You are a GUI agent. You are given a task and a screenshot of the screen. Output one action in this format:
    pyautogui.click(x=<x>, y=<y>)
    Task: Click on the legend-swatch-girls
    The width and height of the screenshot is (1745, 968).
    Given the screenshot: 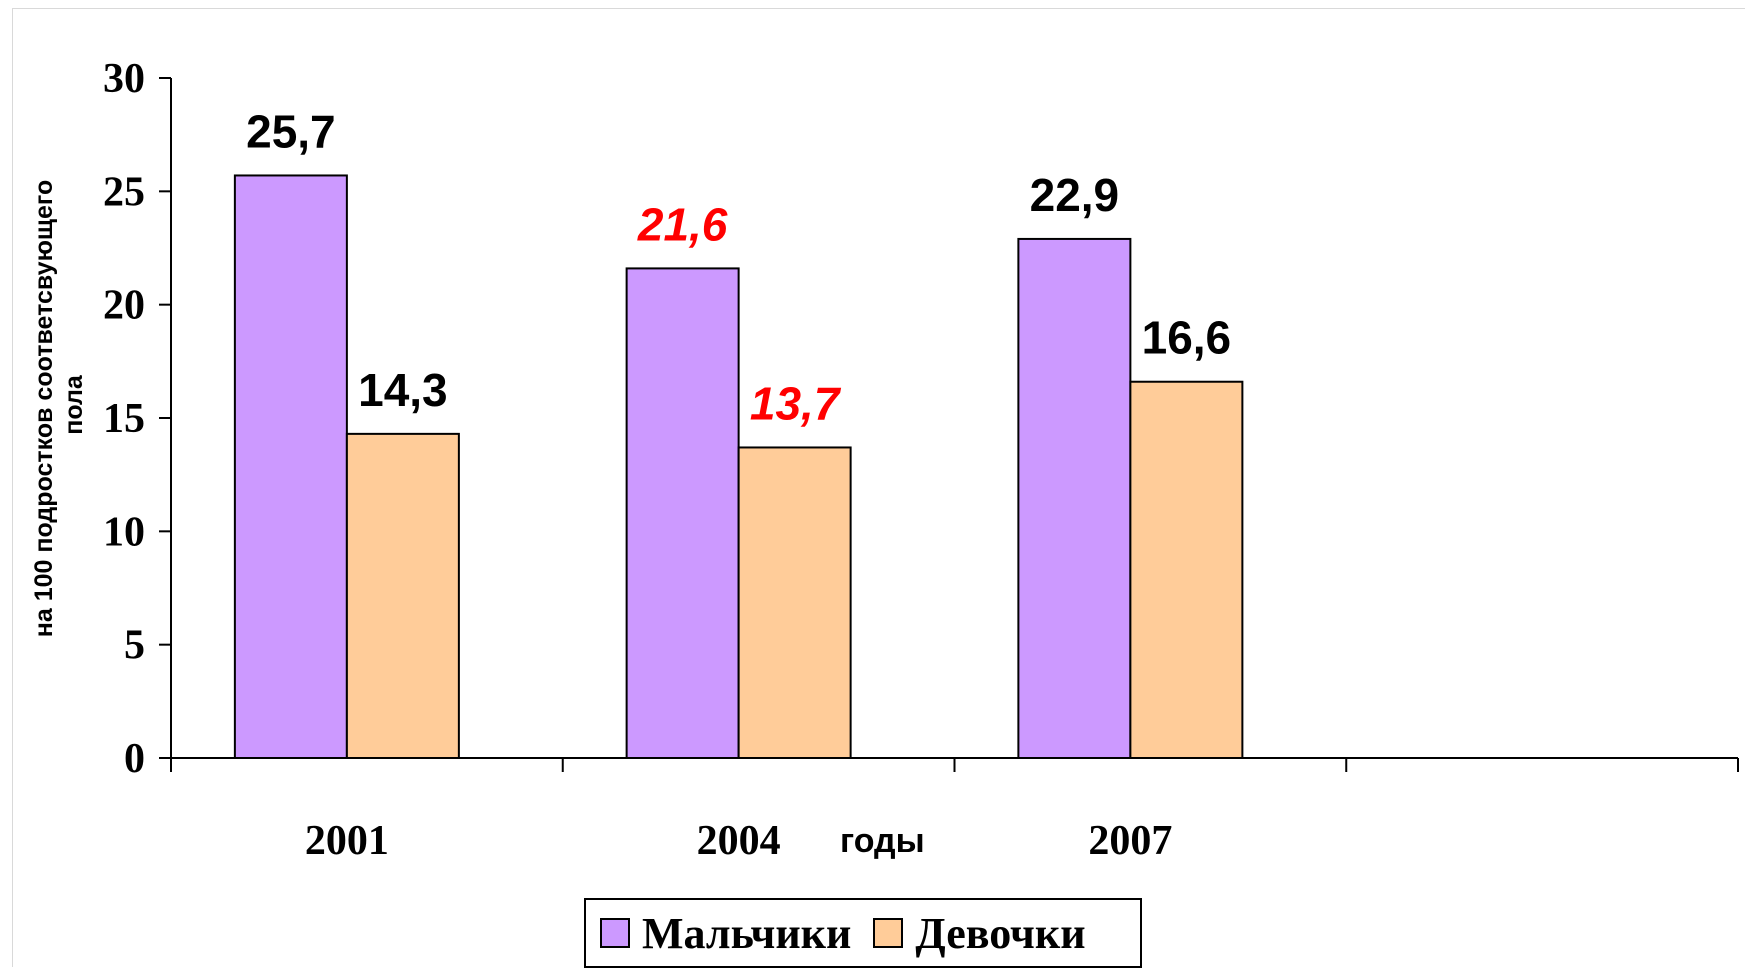 What is the action you would take?
    pyautogui.click(x=888, y=933)
    